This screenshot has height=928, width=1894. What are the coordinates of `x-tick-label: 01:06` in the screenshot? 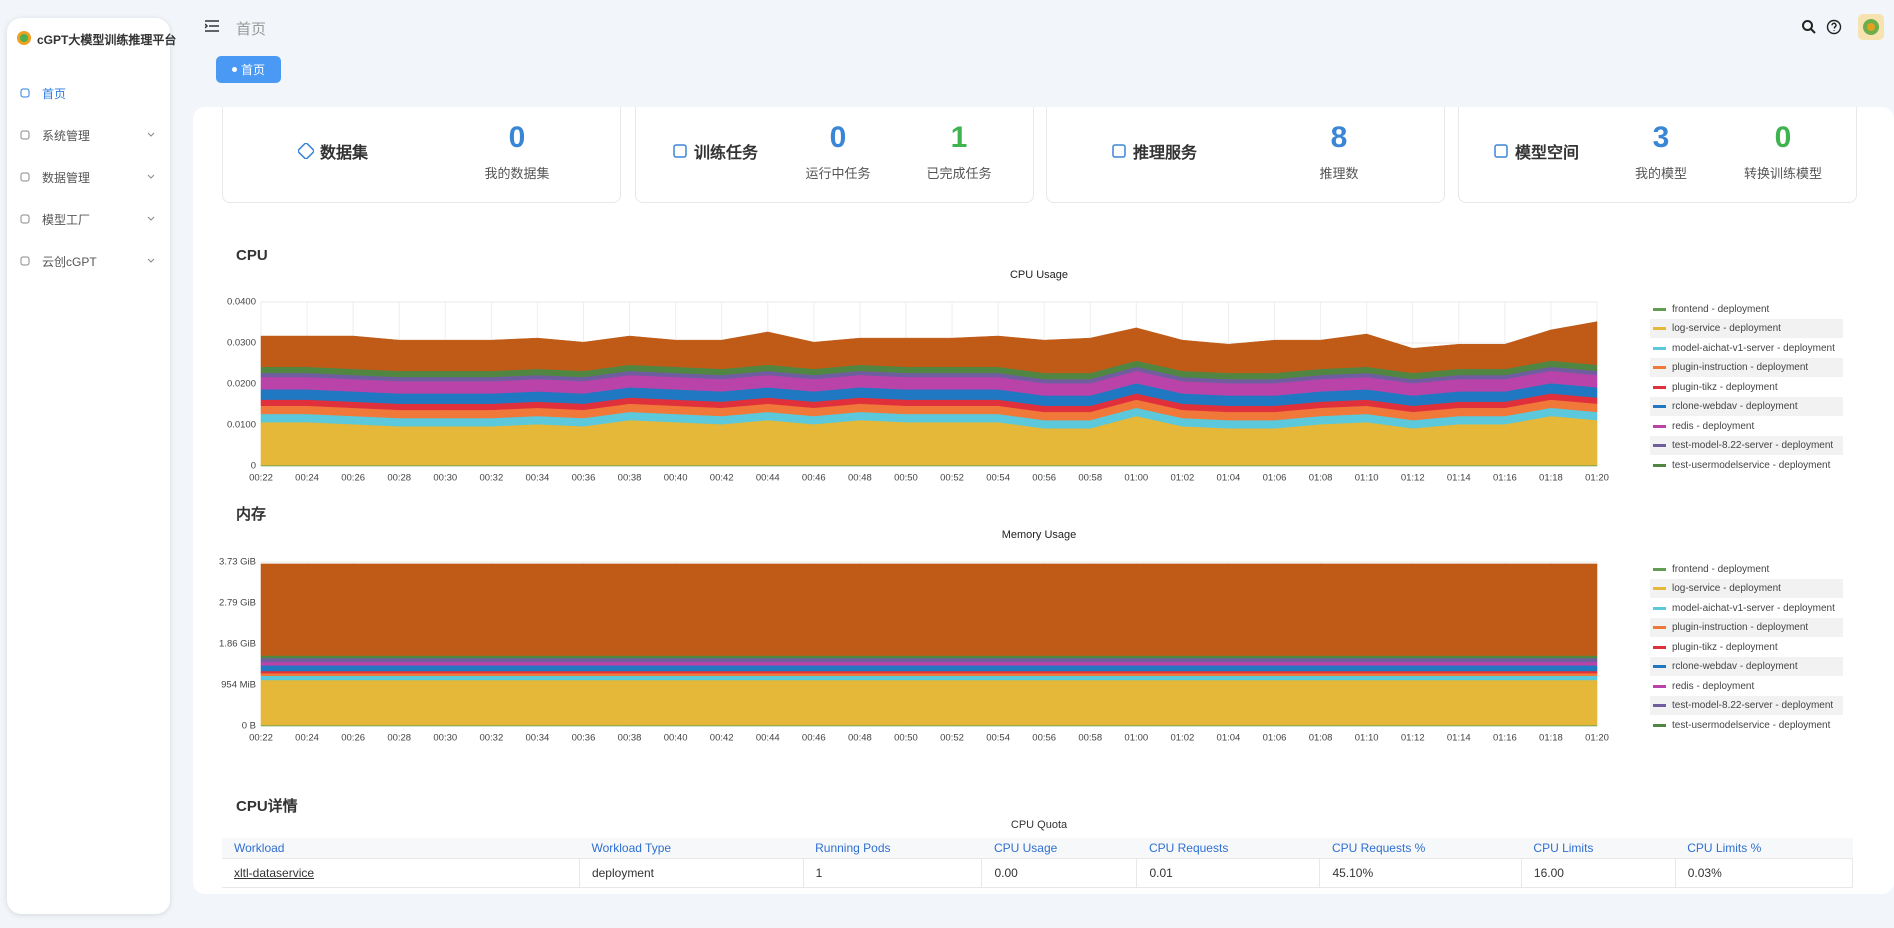 It's located at (1275, 478).